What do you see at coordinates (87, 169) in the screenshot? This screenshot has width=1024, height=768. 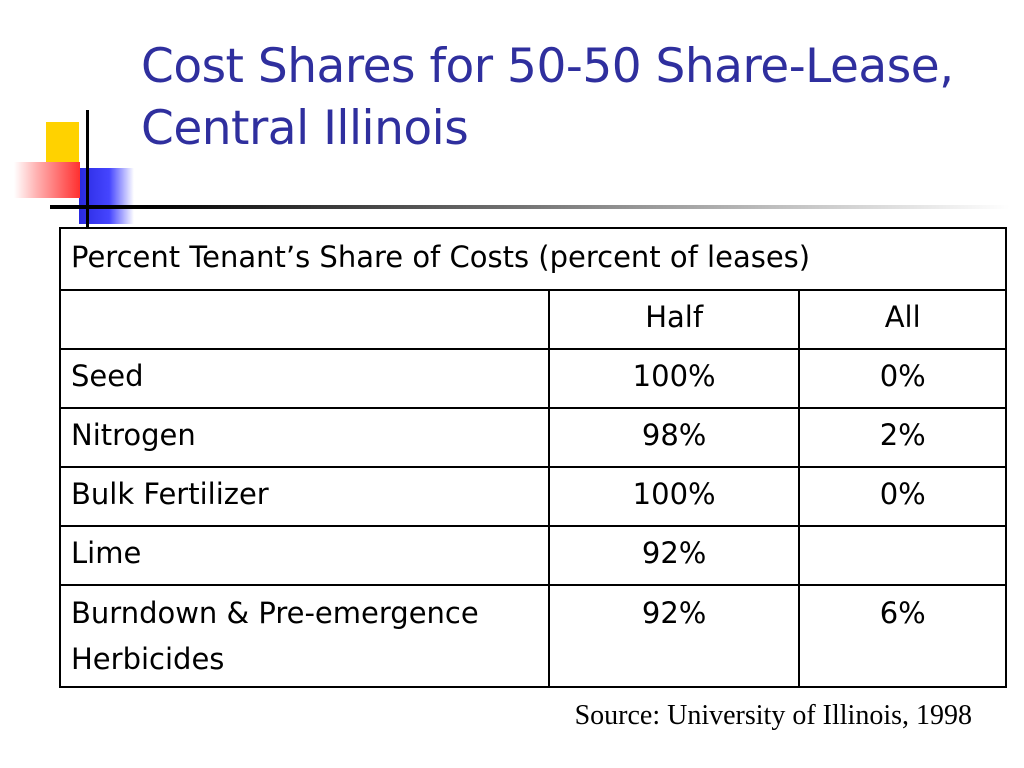 I see `vertical-rule-decoration` at bounding box center [87, 169].